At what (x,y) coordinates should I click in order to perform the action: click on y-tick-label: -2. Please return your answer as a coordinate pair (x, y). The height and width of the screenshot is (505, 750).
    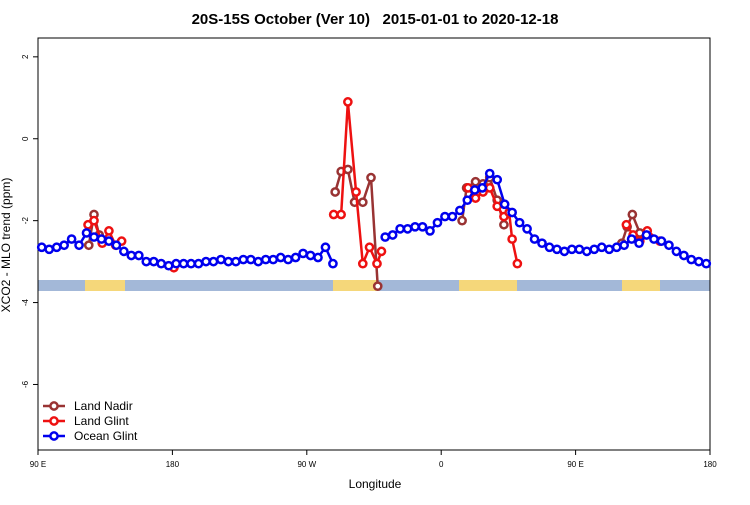
    Looking at the image, I should click on (25, 221).